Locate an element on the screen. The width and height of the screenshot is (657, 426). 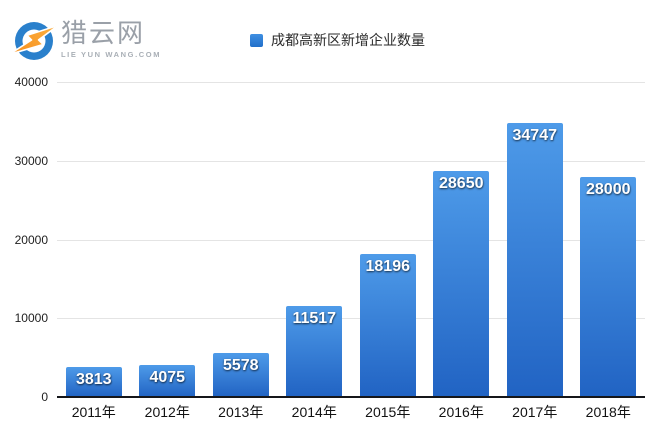
x-axis-line is located at coordinates (351, 397).